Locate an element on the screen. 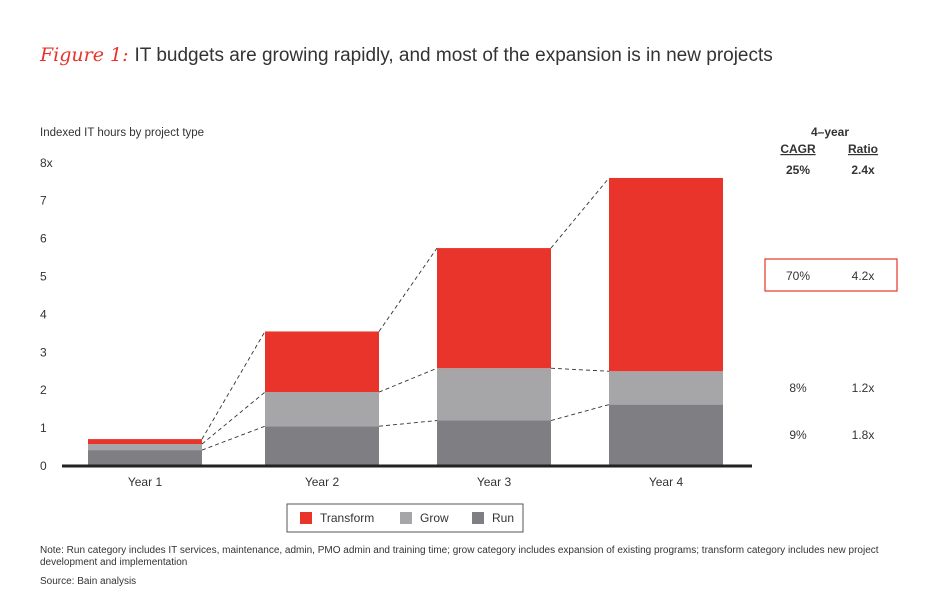 The height and width of the screenshot is (615, 950). y-tick-label: 3 is located at coordinates (43, 352).